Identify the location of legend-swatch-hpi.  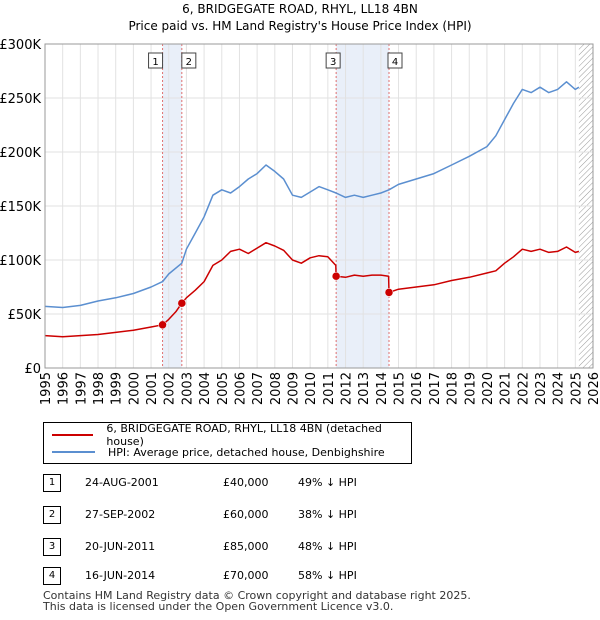
(73, 452).